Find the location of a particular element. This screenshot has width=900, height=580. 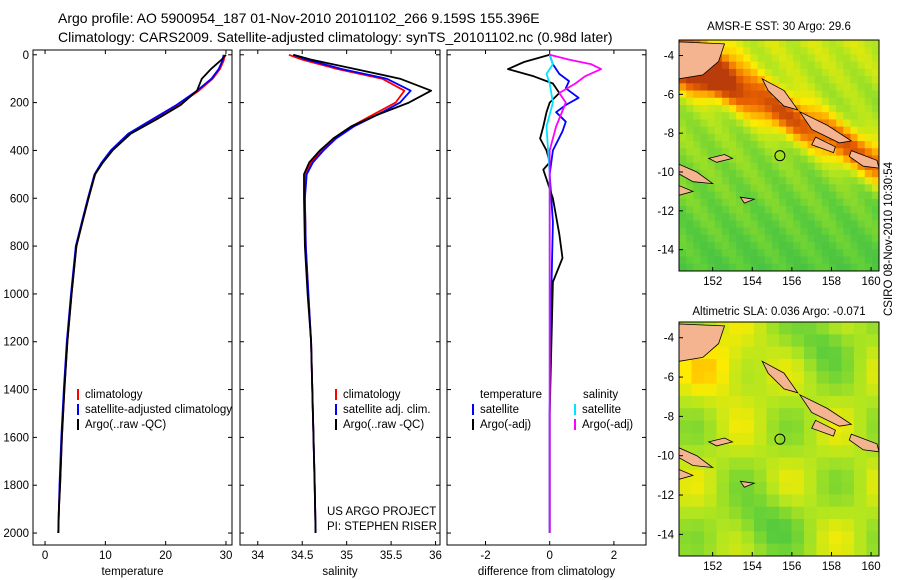

sla-map-y-tick-label: -14 is located at coordinates (665, 535).